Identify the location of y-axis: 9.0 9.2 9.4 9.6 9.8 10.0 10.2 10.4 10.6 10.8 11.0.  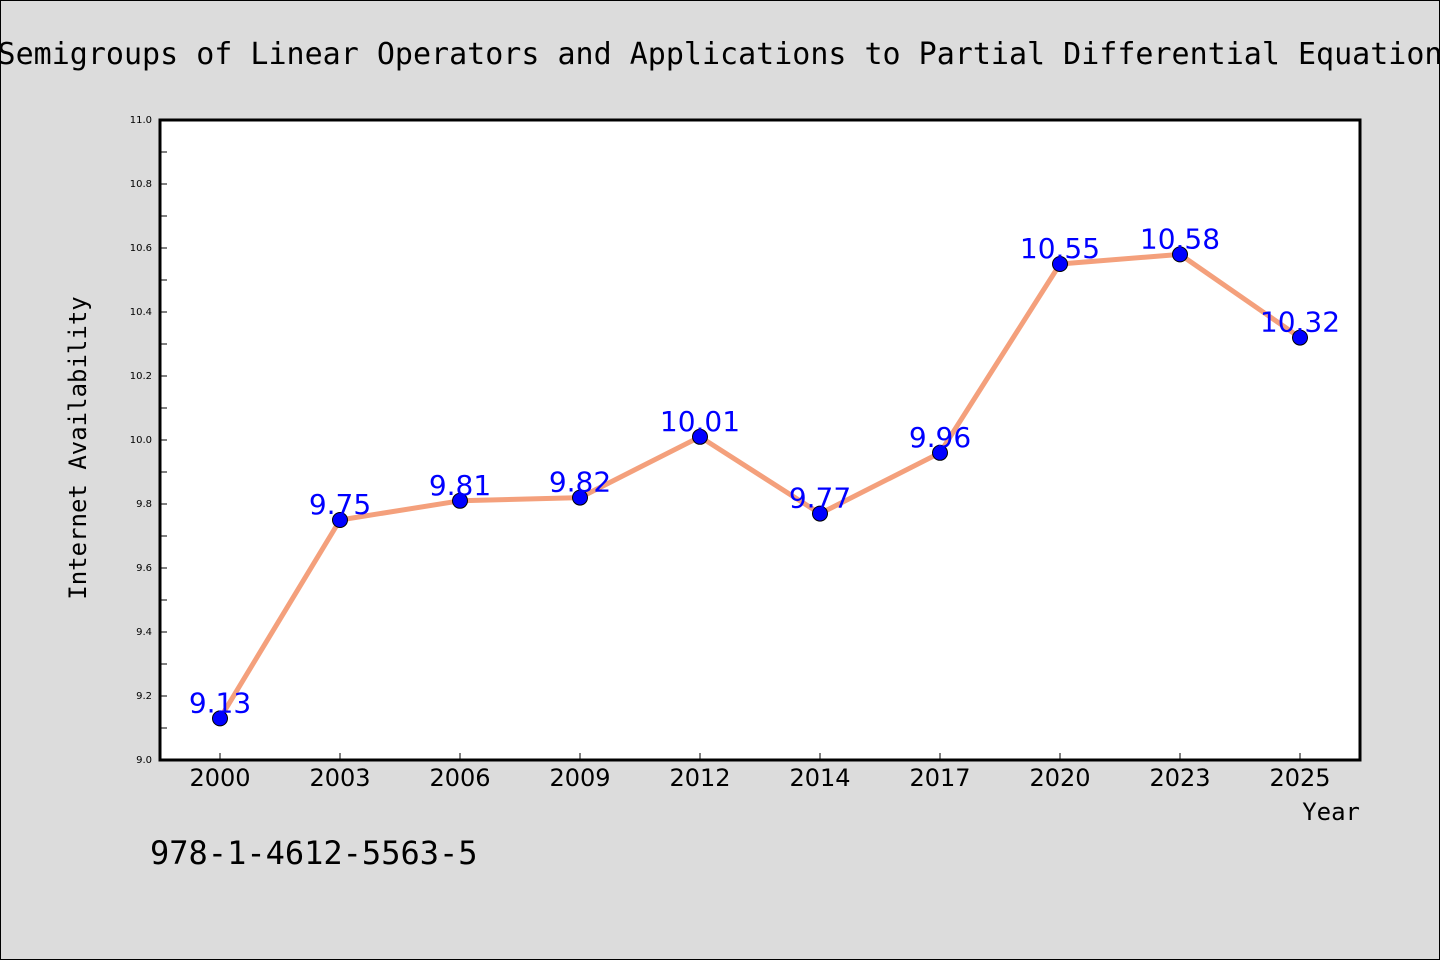
(148, 440).